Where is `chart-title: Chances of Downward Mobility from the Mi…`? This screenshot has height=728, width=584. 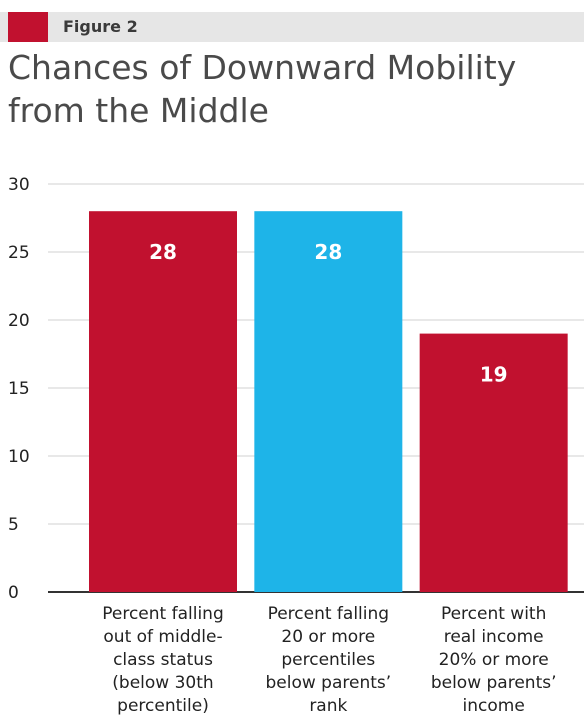
chart-title: Chances of Downward Mobility from the Mi… is located at coordinates (262, 89).